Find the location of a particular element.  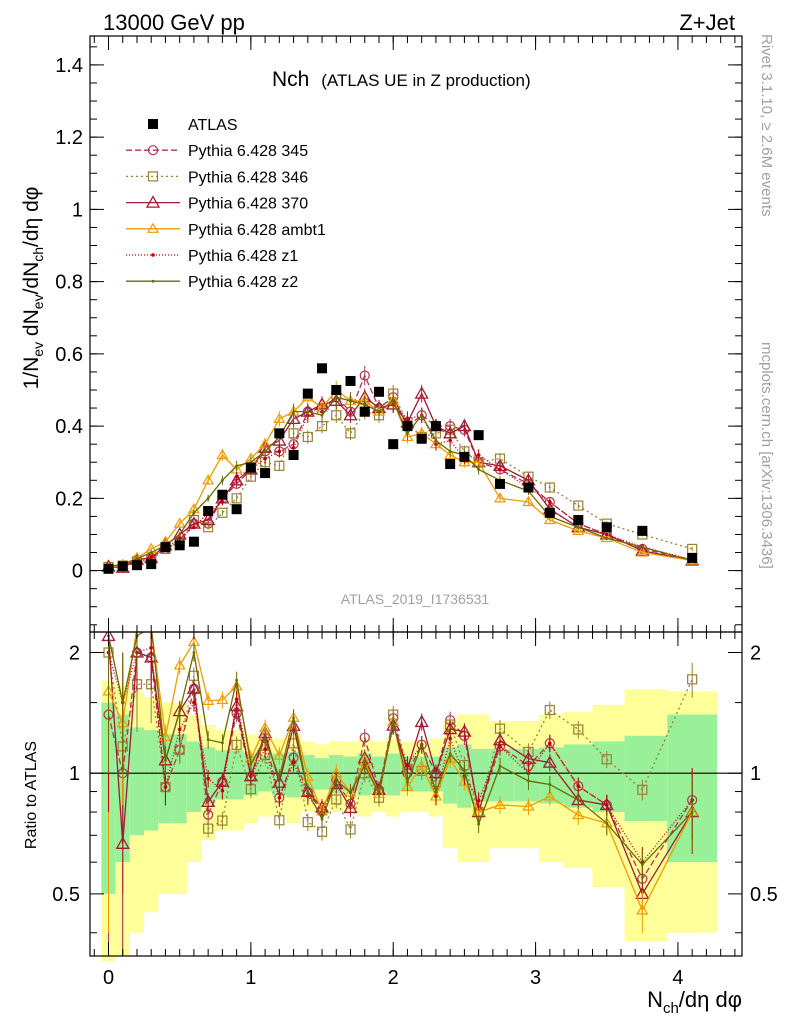

chart-title-main: Nch is located at coordinates (290, 79).